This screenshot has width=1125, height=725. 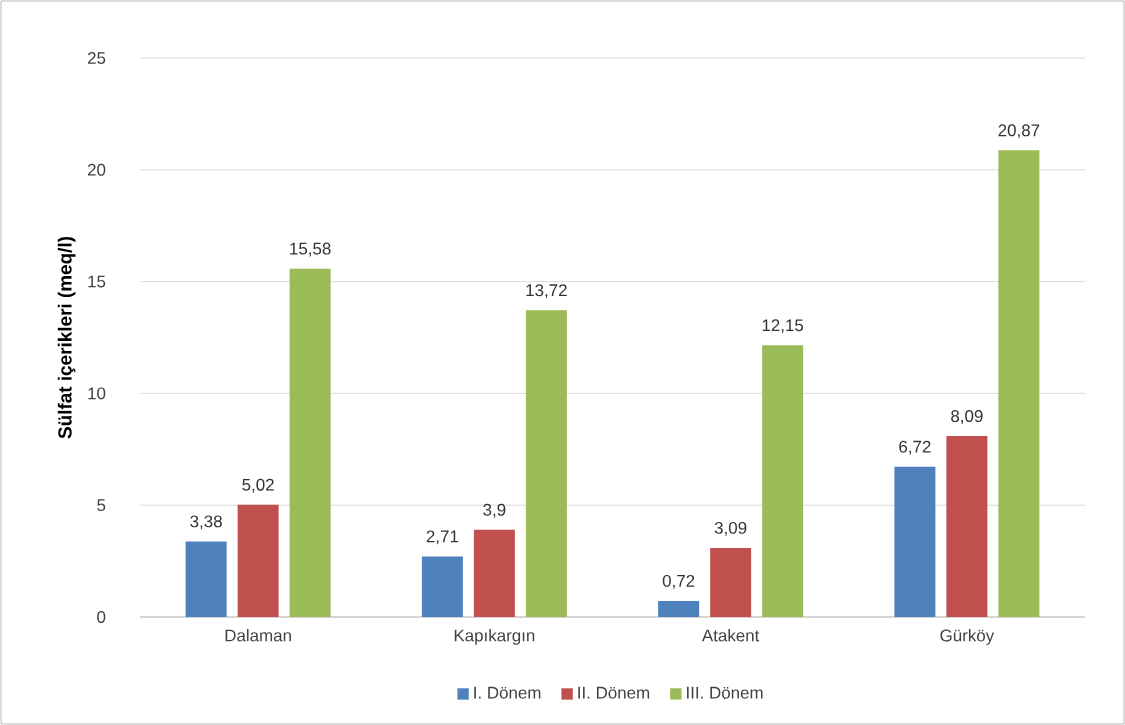 What do you see at coordinates (614, 692) in the screenshot?
I see `legend-label: II. Dönem` at bounding box center [614, 692].